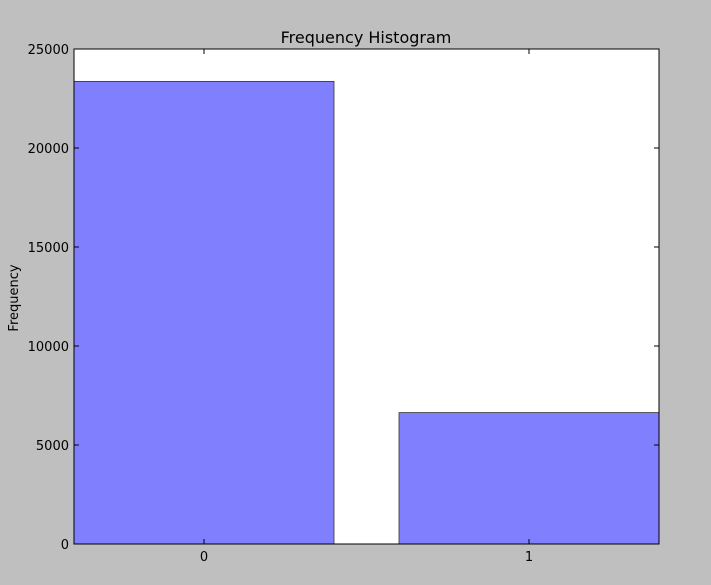  What do you see at coordinates (366, 37) in the screenshot?
I see `chart-title: Frequency Histogram` at bounding box center [366, 37].